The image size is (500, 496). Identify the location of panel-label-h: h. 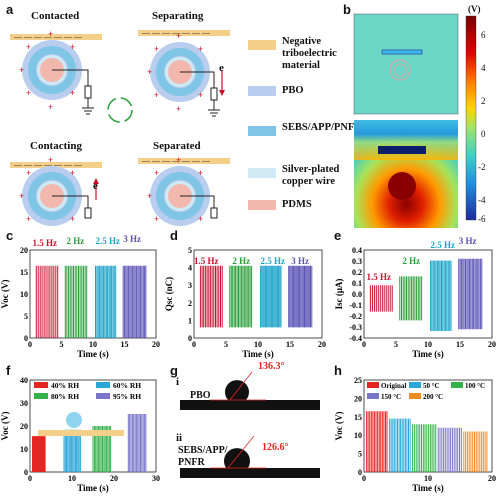
(338, 370).